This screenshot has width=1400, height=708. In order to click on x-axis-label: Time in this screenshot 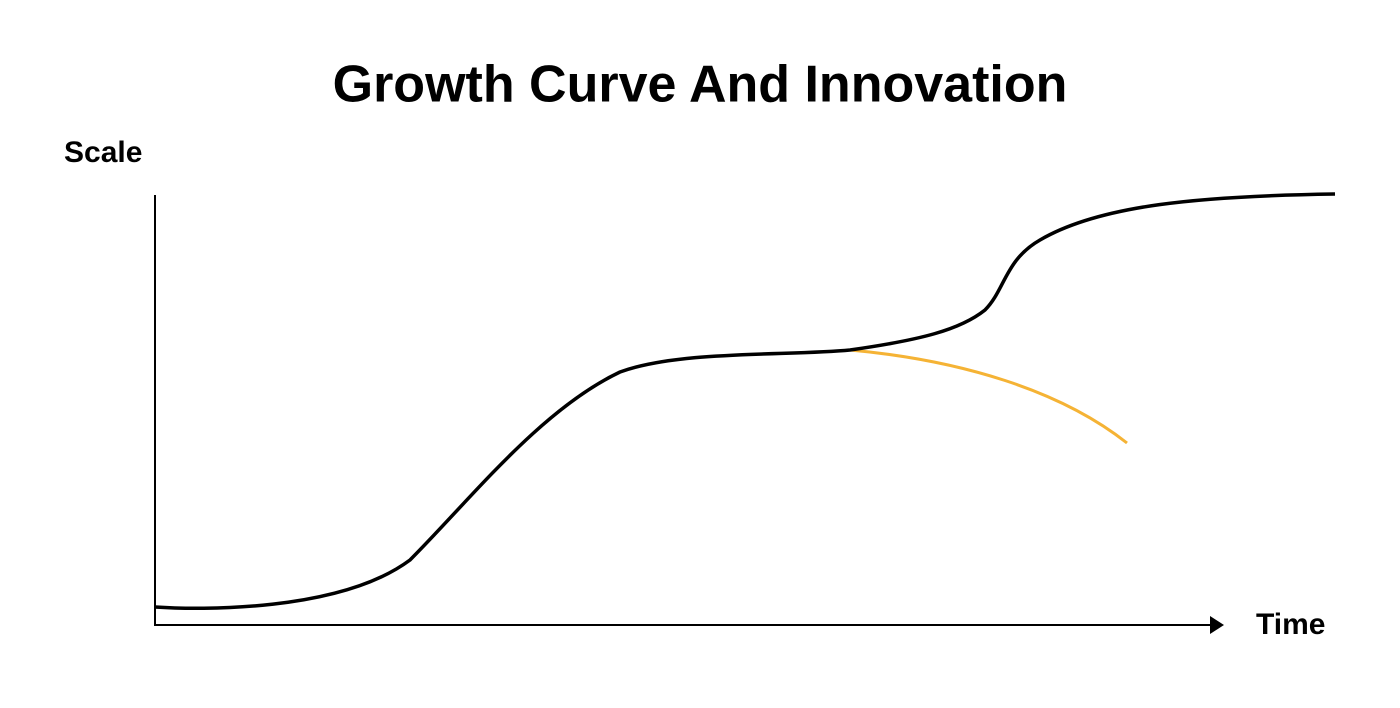, I will do `click(1290, 624)`.